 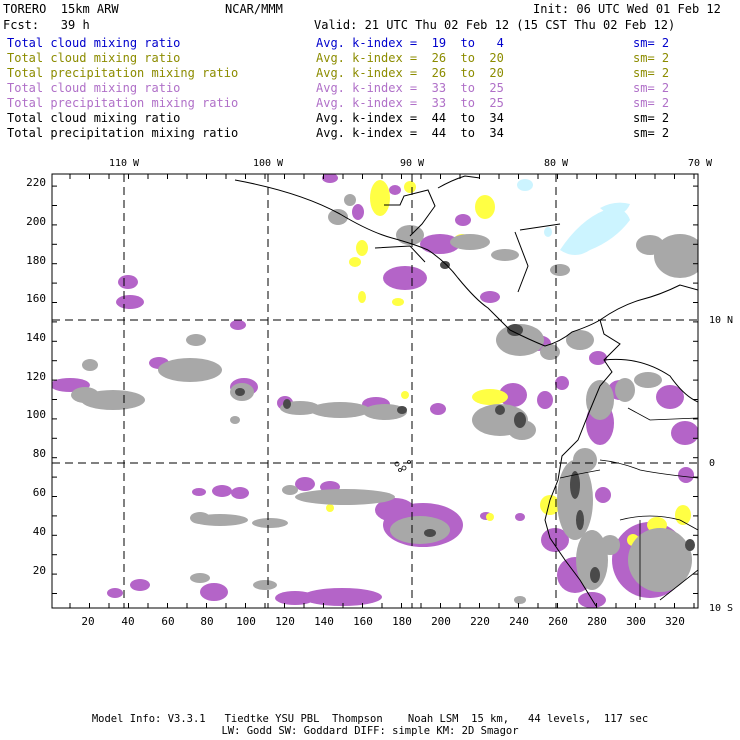 What do you see at coordinates (206, 621) in the screenshot?
I see `x-tick-label: 80` at bounding box center [206, 621].